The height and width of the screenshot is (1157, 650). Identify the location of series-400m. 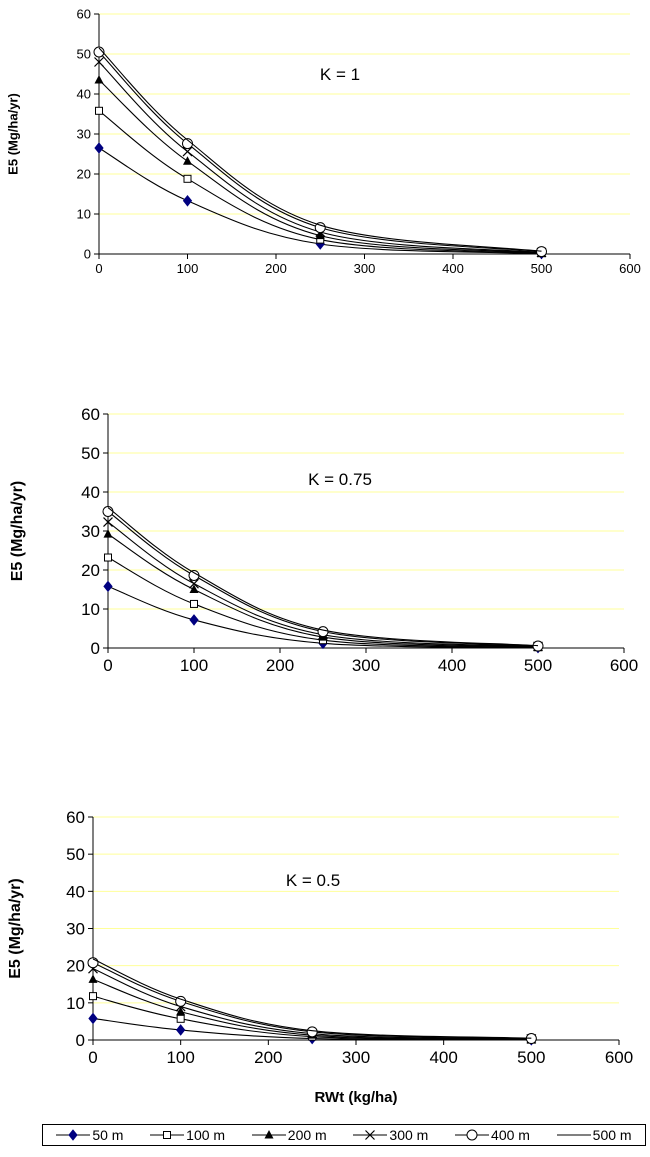
(320, 152).